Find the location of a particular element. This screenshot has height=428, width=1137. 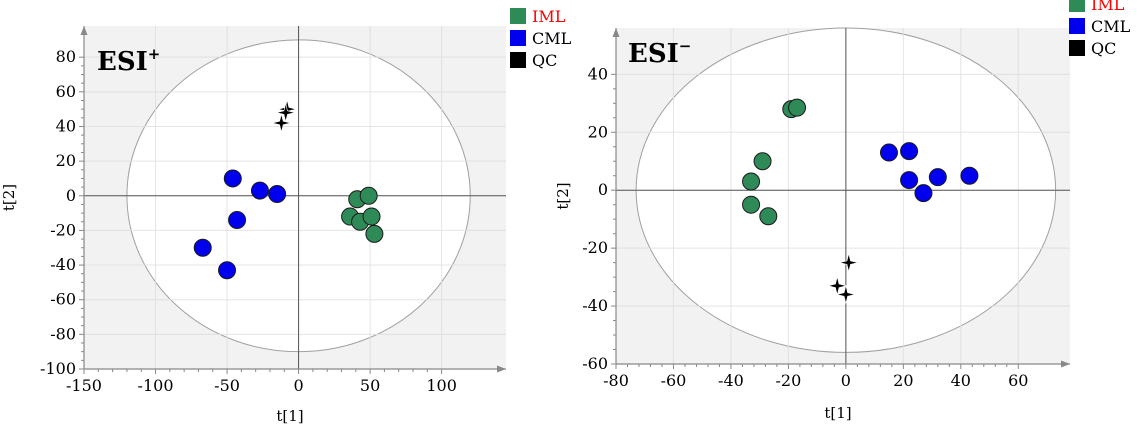

y-tick-label: -100 is located at coordinates (58, 368).